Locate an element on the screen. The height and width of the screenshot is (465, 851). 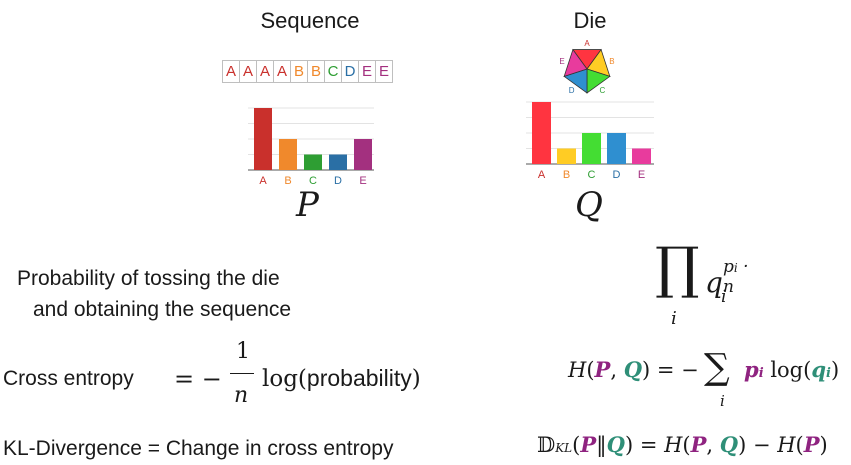
distribution-p-label: P is located at coordinates (307, 205).